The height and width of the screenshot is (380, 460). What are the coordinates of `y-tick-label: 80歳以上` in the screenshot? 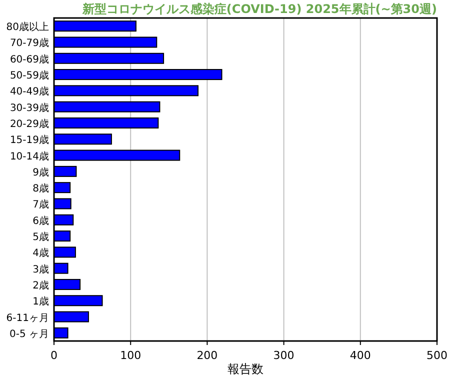 It's located at (27, 27).